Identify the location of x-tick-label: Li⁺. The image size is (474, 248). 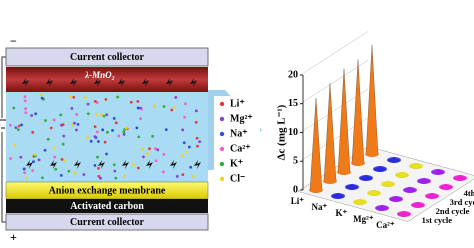
(298, 201).